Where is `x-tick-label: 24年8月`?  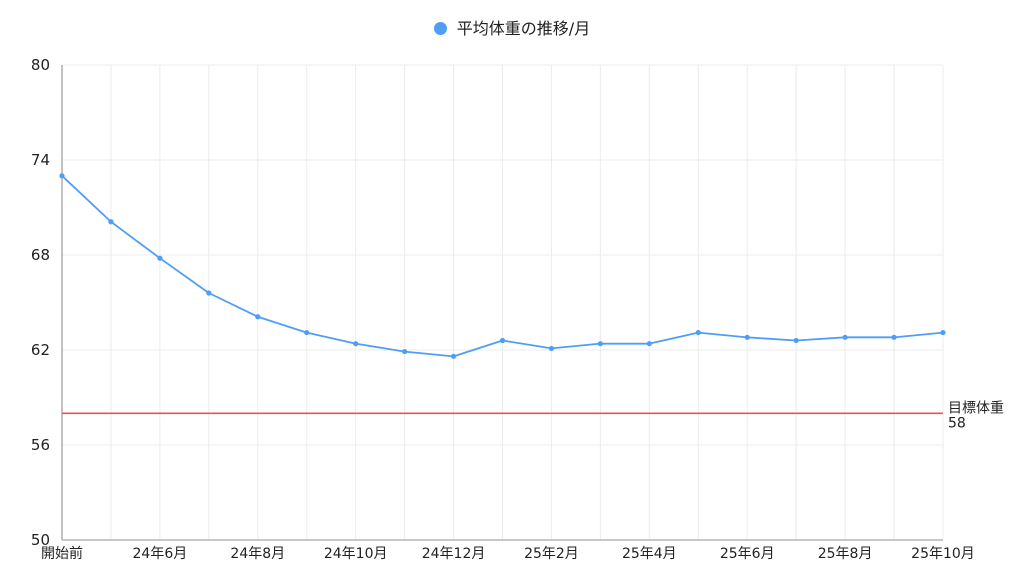 x-tick-label: 24年8月 is located at coordinates (257, 554).